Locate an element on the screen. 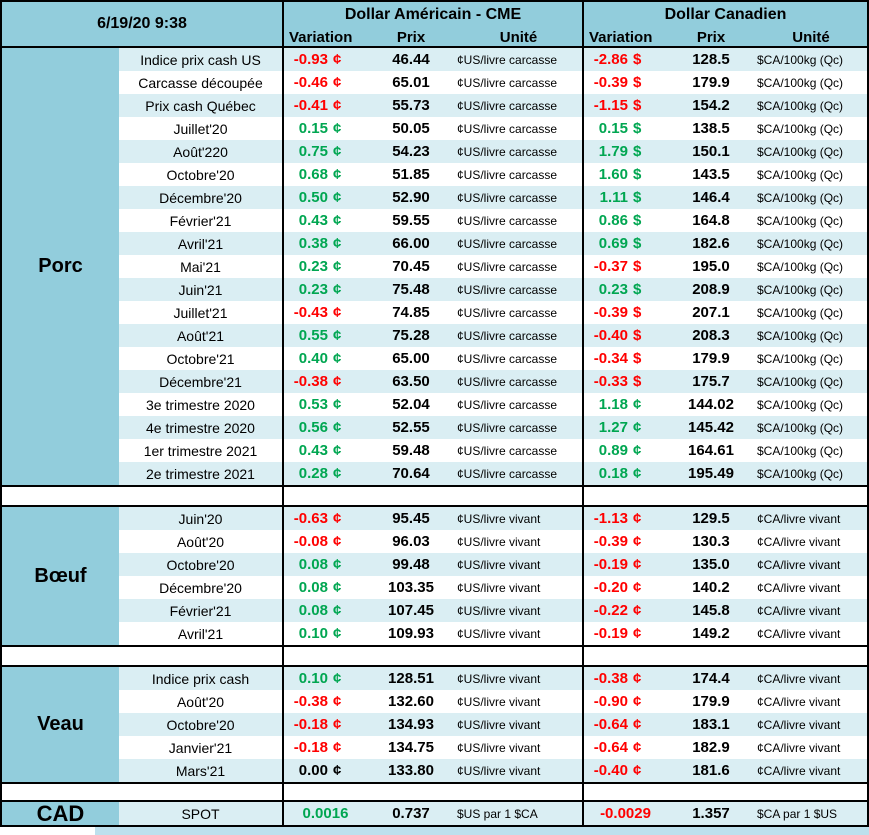  ca-prix: 150.1 is located at coordinates (711, 151).